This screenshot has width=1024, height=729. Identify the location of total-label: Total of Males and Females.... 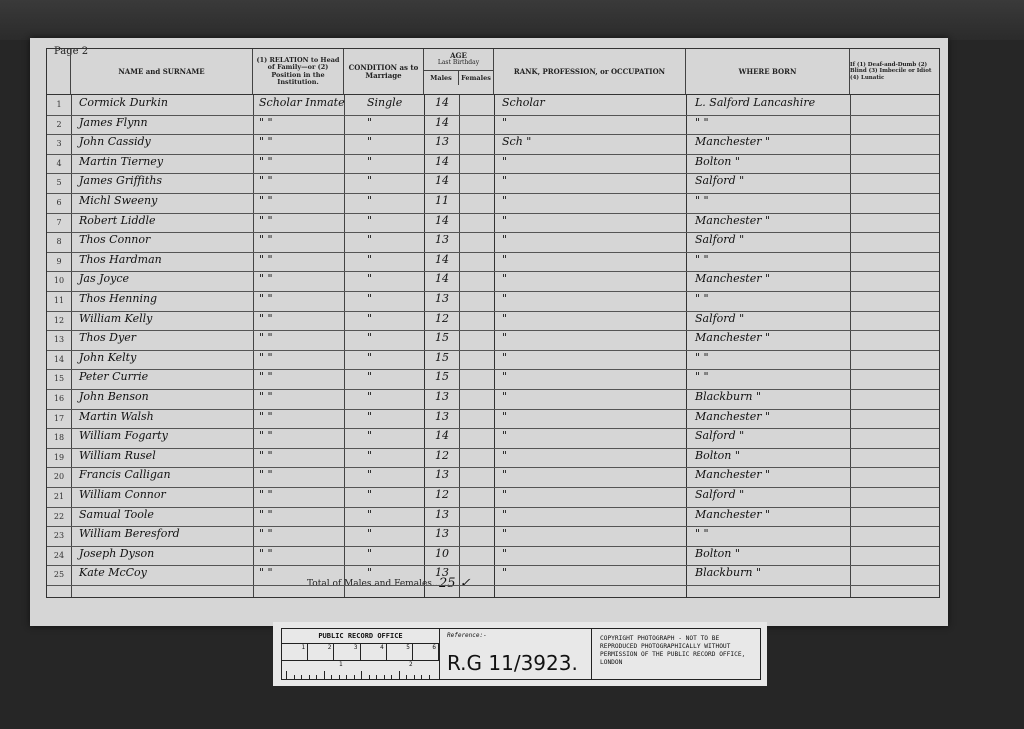
(374, 584).